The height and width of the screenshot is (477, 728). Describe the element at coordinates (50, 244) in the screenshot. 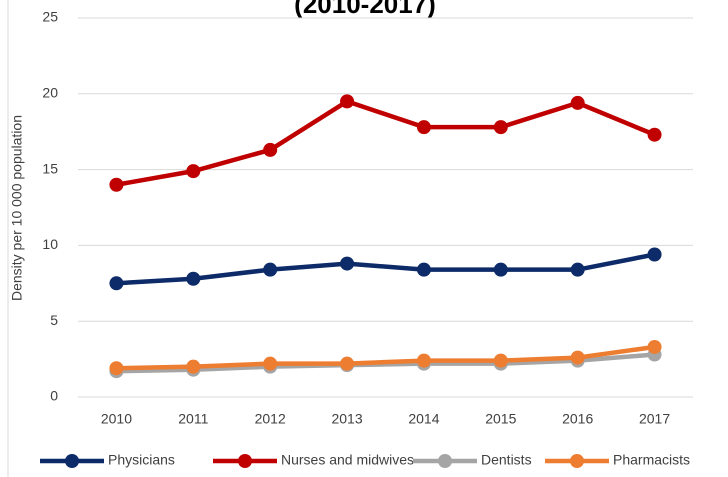

I see `y-tick-label: 10` at that location.